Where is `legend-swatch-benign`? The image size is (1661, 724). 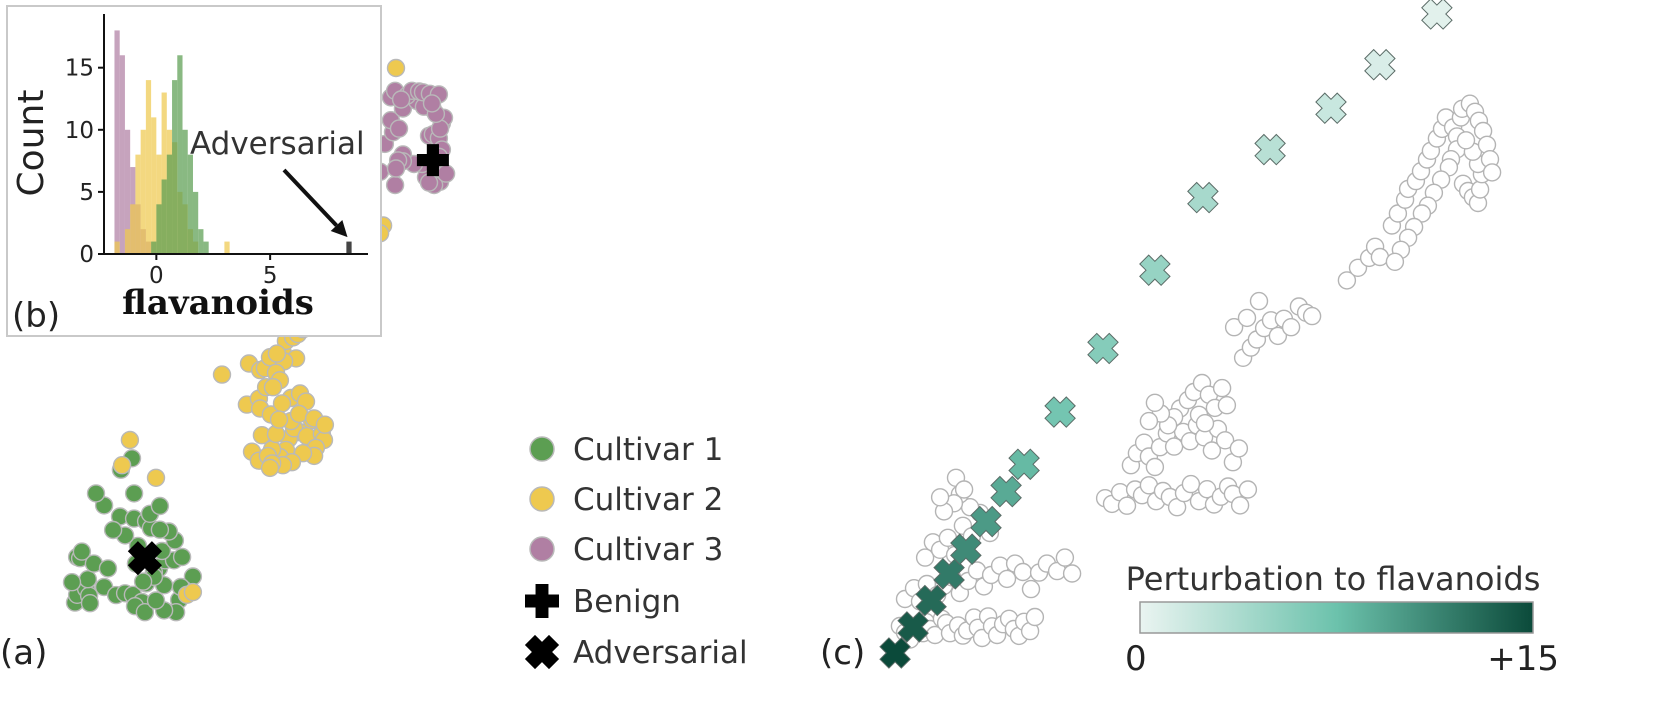 legend-swatch-benign is located at coordinates (542, 601).